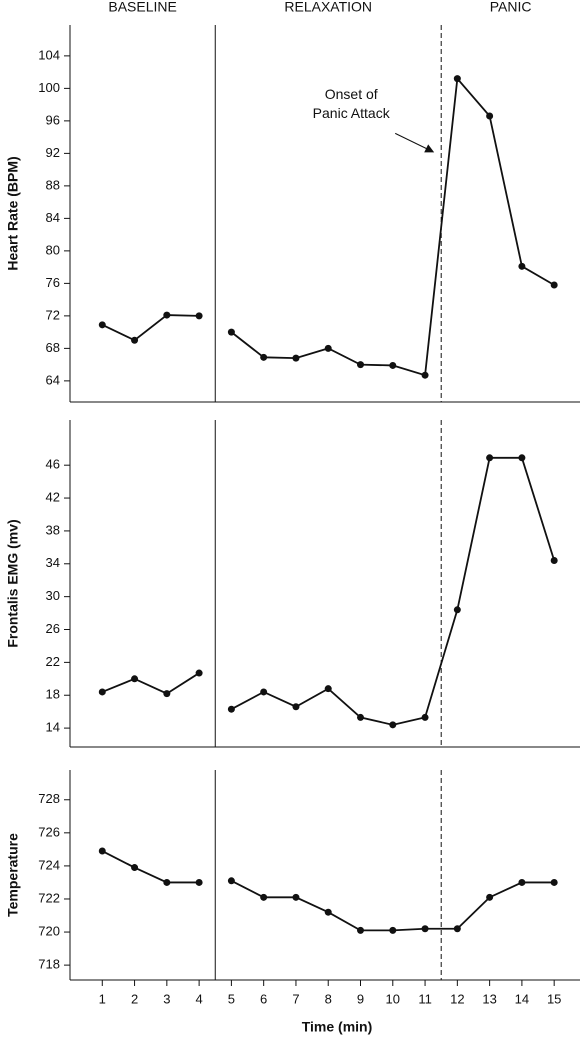 The width and height of the screenshot is (582, 1039). What do you see at coordinates (49, 864) in the screenshot?
I see `y-tick-label: 724` at bounding box center [49, 864].